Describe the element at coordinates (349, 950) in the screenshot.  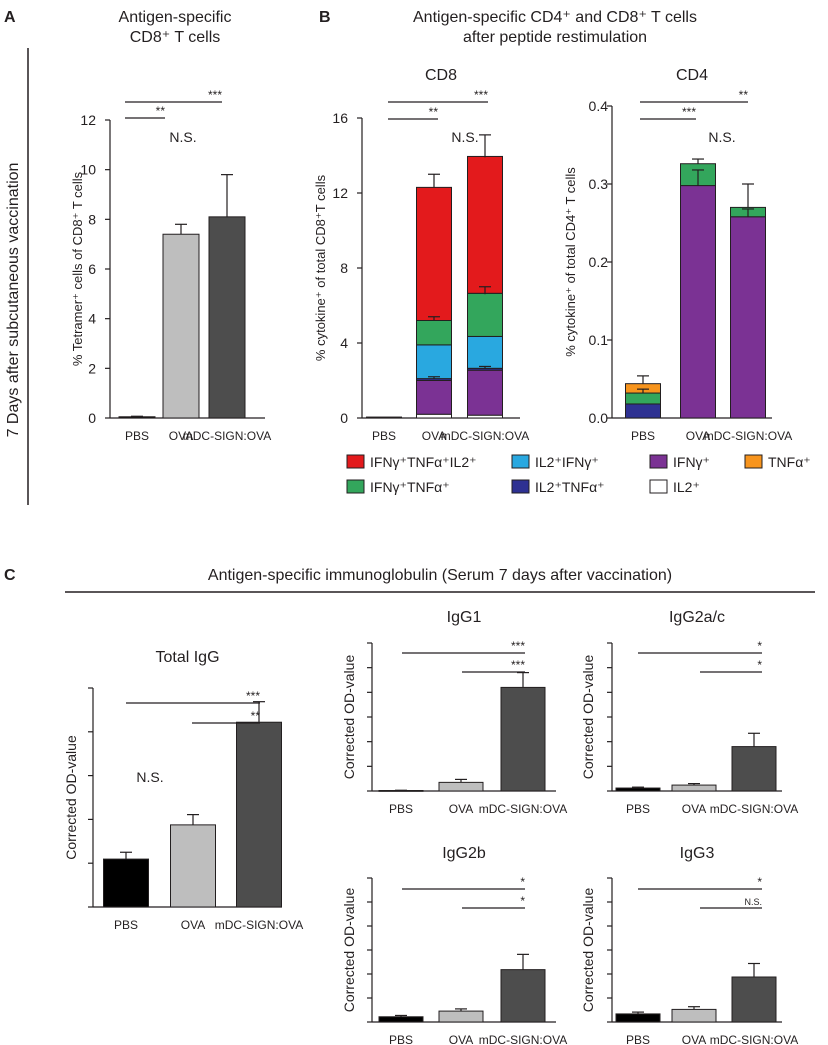
I see `igg2b-y-label: Corrected OD-value` at that location.